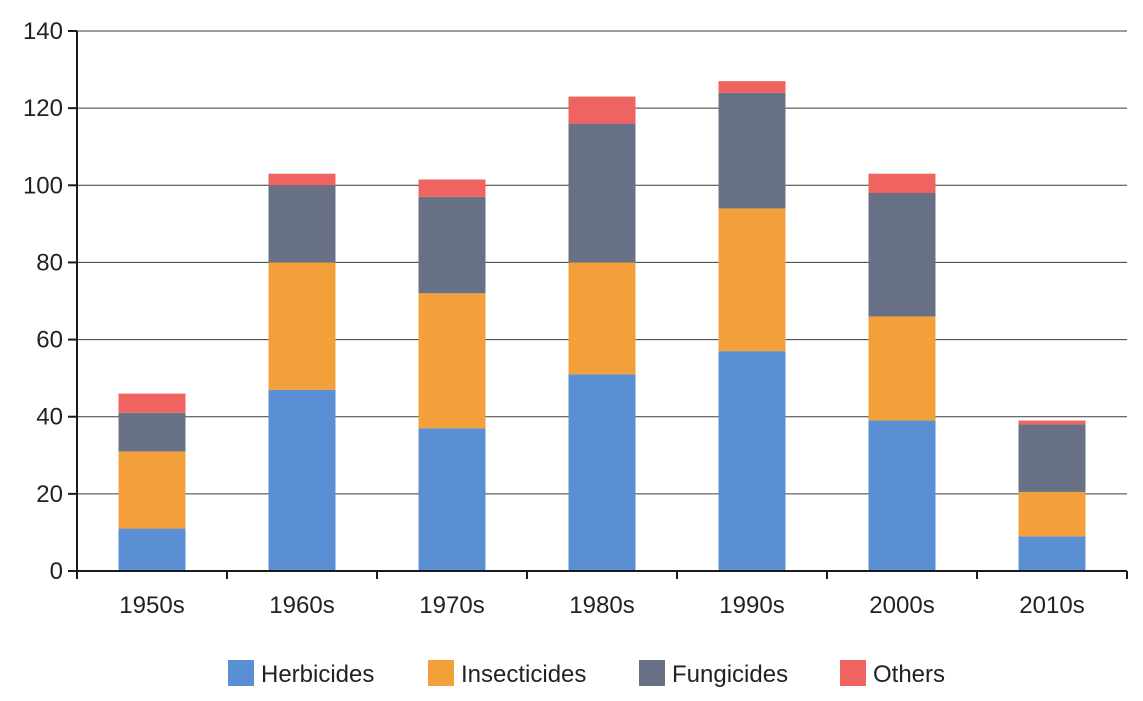 Image resolution: width=1143 pixels, height=701 pixels. What do you see at coordinates (1051, 605) in the screenshot?
I see `x-tick-label: 2010s` at bounding box center [1051, 605].